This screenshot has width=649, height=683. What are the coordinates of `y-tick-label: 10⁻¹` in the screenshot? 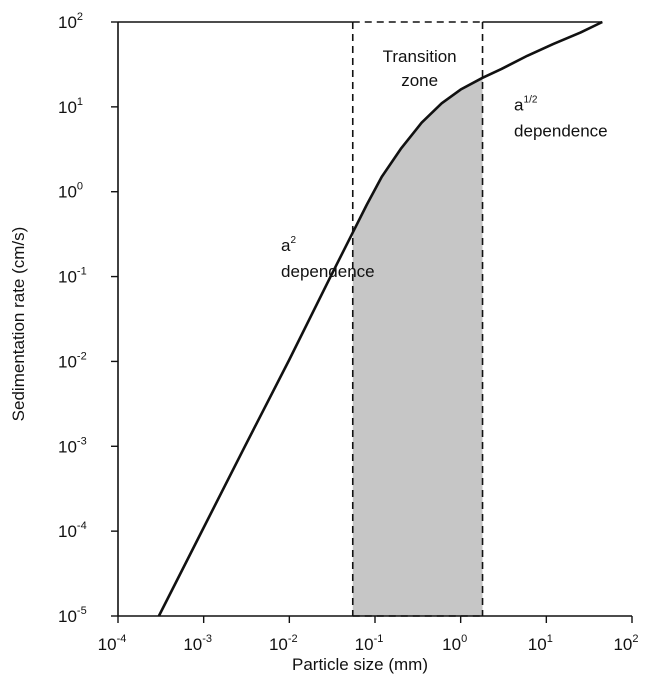 It's located at (72, 276).